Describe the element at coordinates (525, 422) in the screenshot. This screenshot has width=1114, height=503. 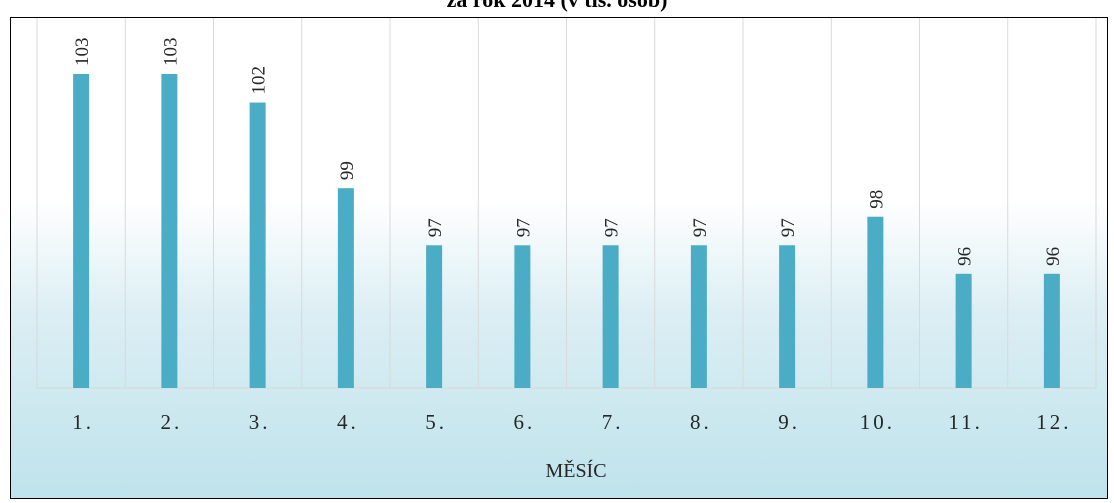
I see `x-tick-label-6: 6.` at that location.